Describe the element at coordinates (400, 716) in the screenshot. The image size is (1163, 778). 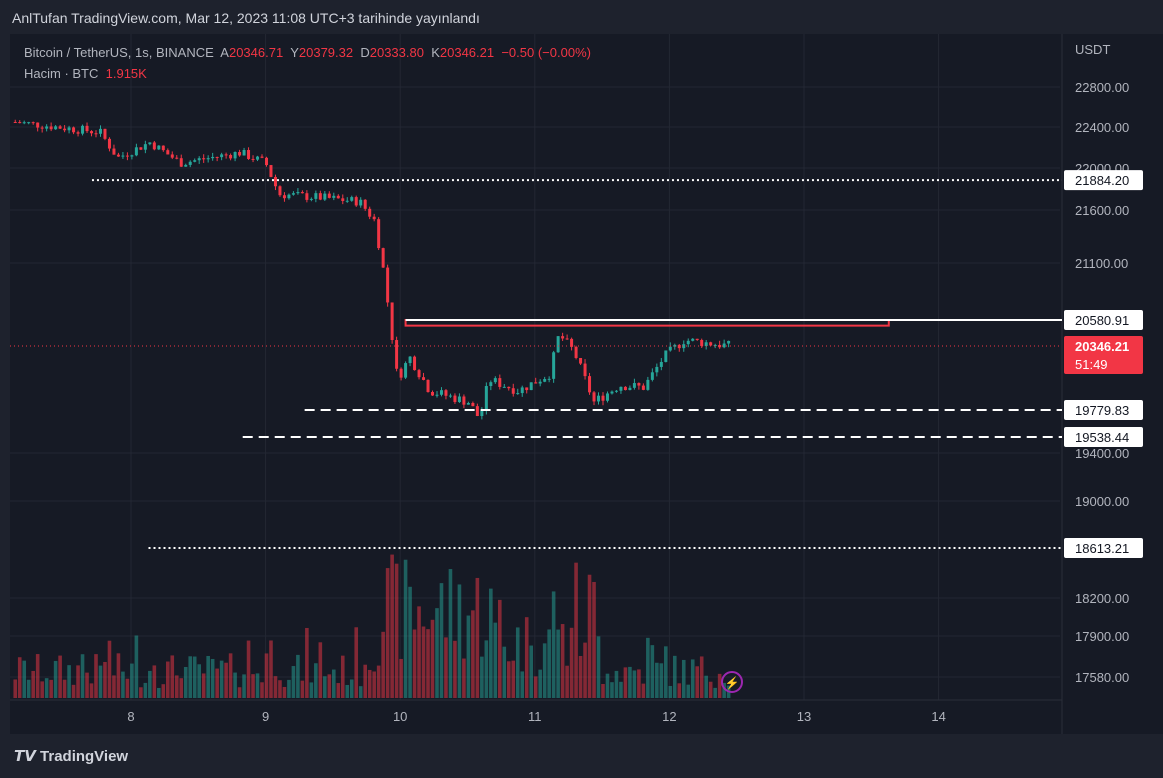
I see `x-tick-label: 10` at that location.